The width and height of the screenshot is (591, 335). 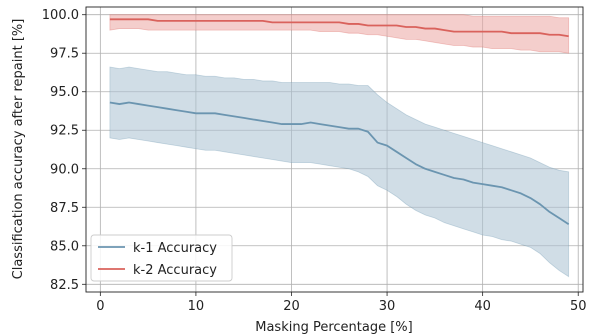 I want to click on x-tick-label: 20, so click(x=291, y=306).